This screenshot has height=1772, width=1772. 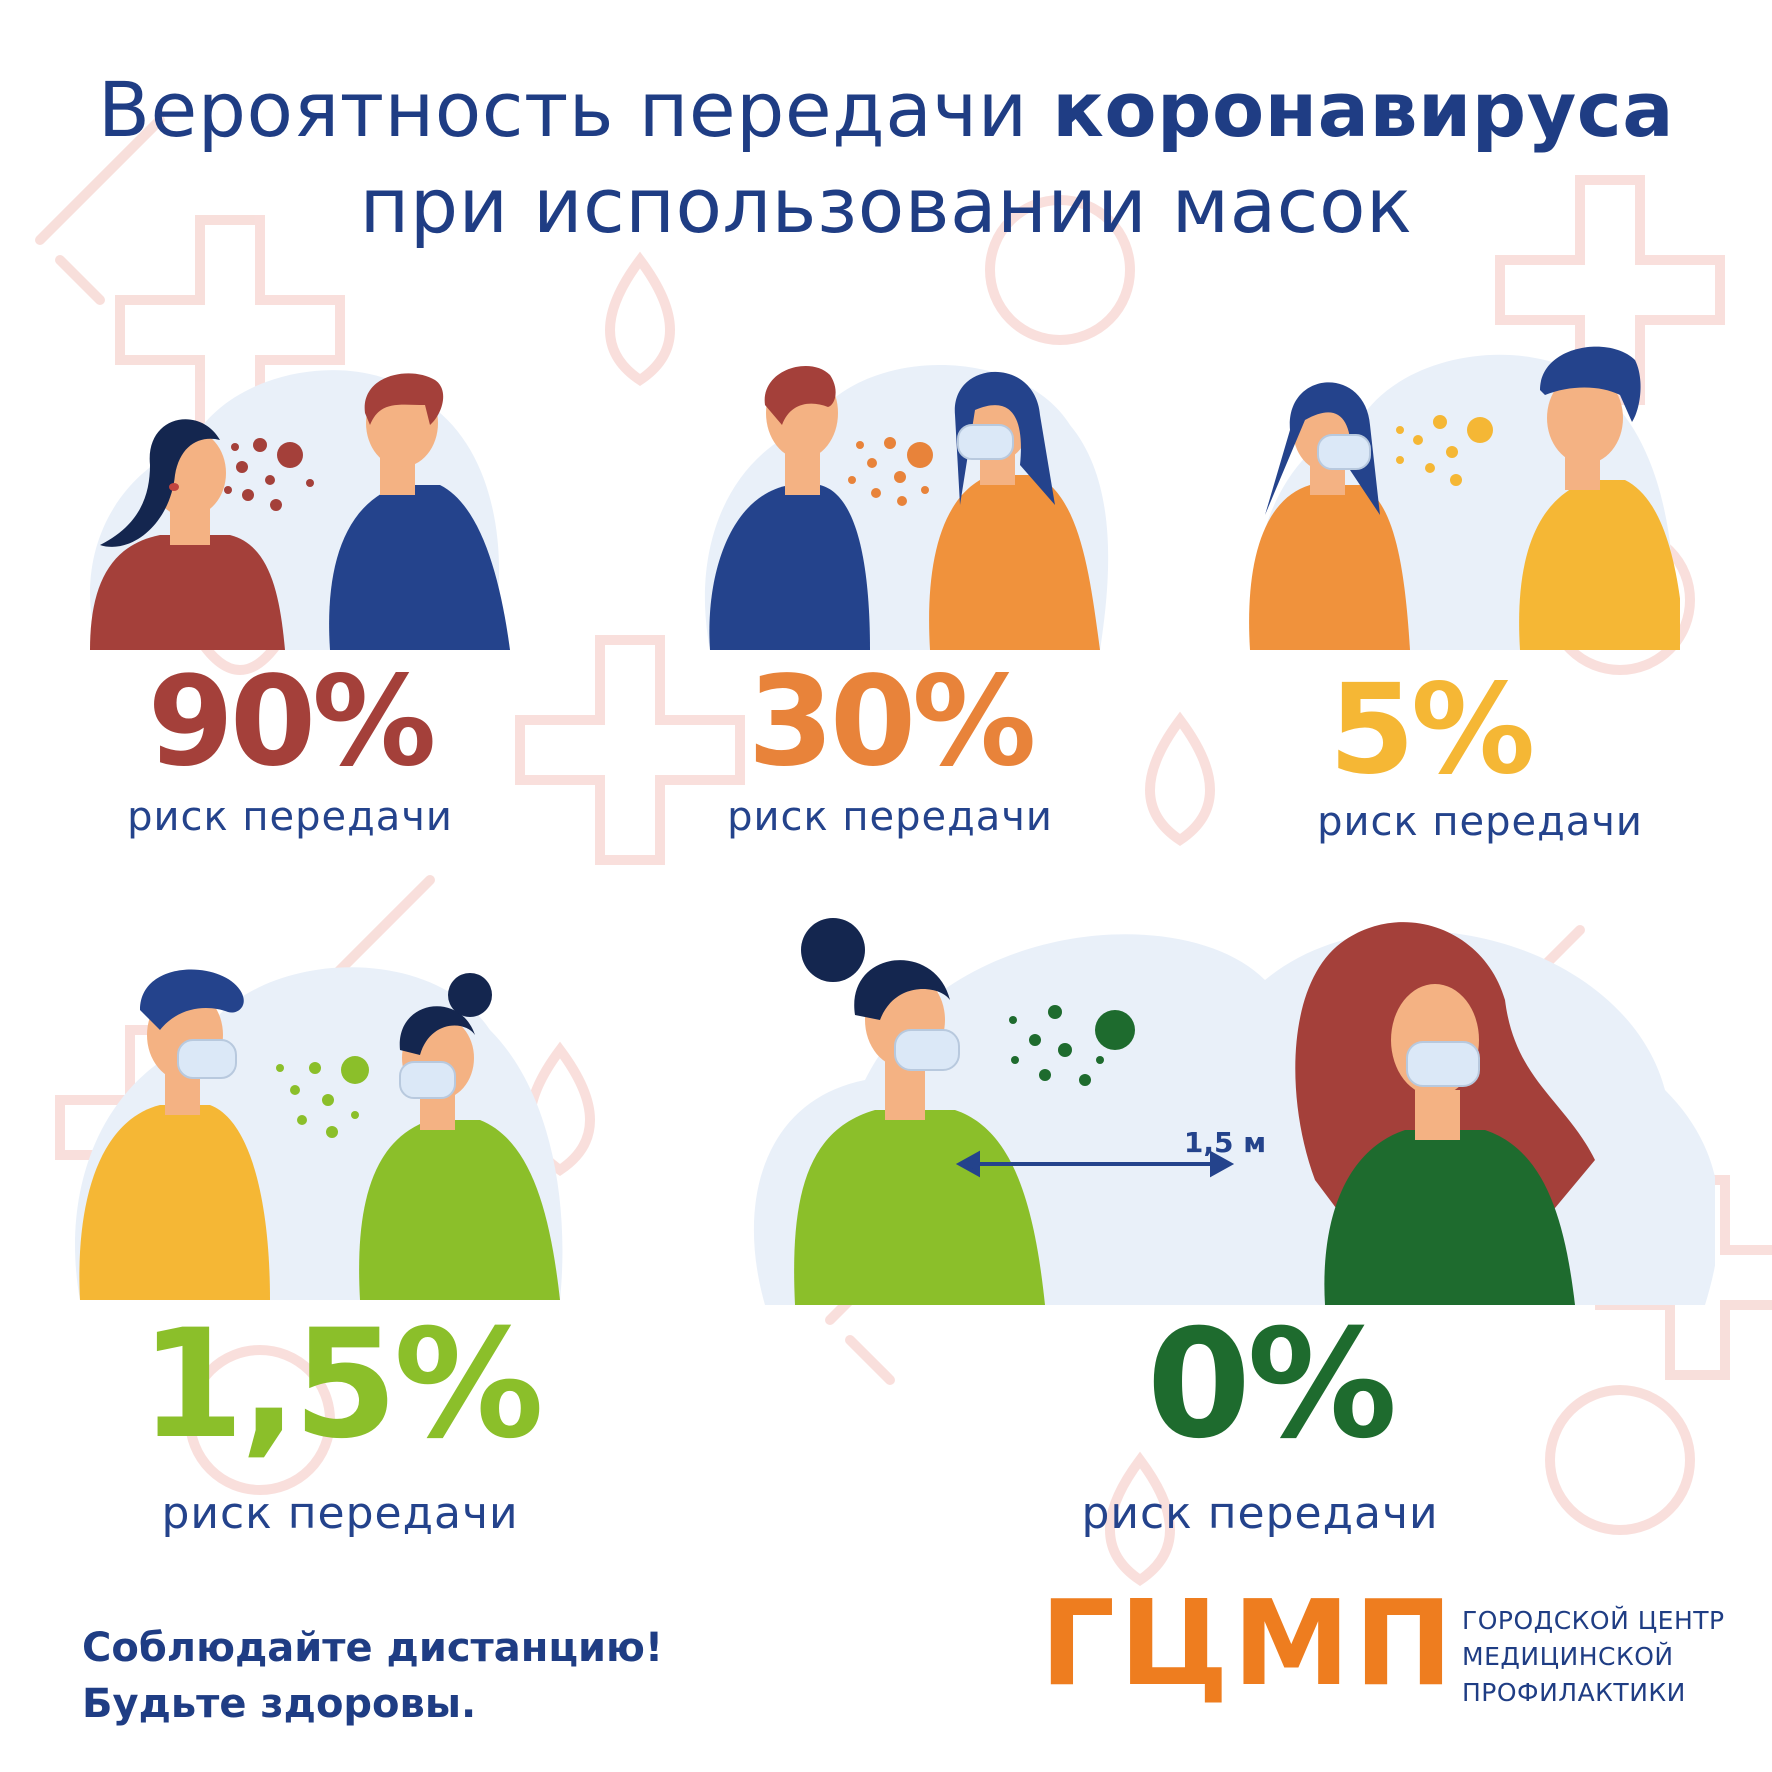 I want to click on illustration-no-masks, so click(x=300, y=510).